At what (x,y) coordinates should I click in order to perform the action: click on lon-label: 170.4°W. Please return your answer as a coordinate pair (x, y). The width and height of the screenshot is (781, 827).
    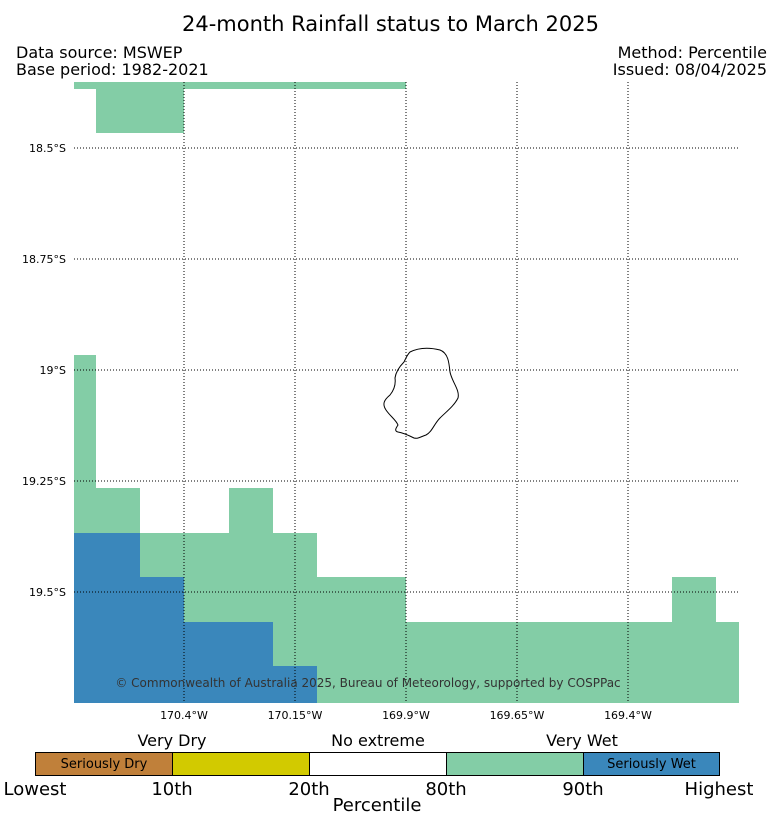
    Looking at the image, I should click on (184, 715).